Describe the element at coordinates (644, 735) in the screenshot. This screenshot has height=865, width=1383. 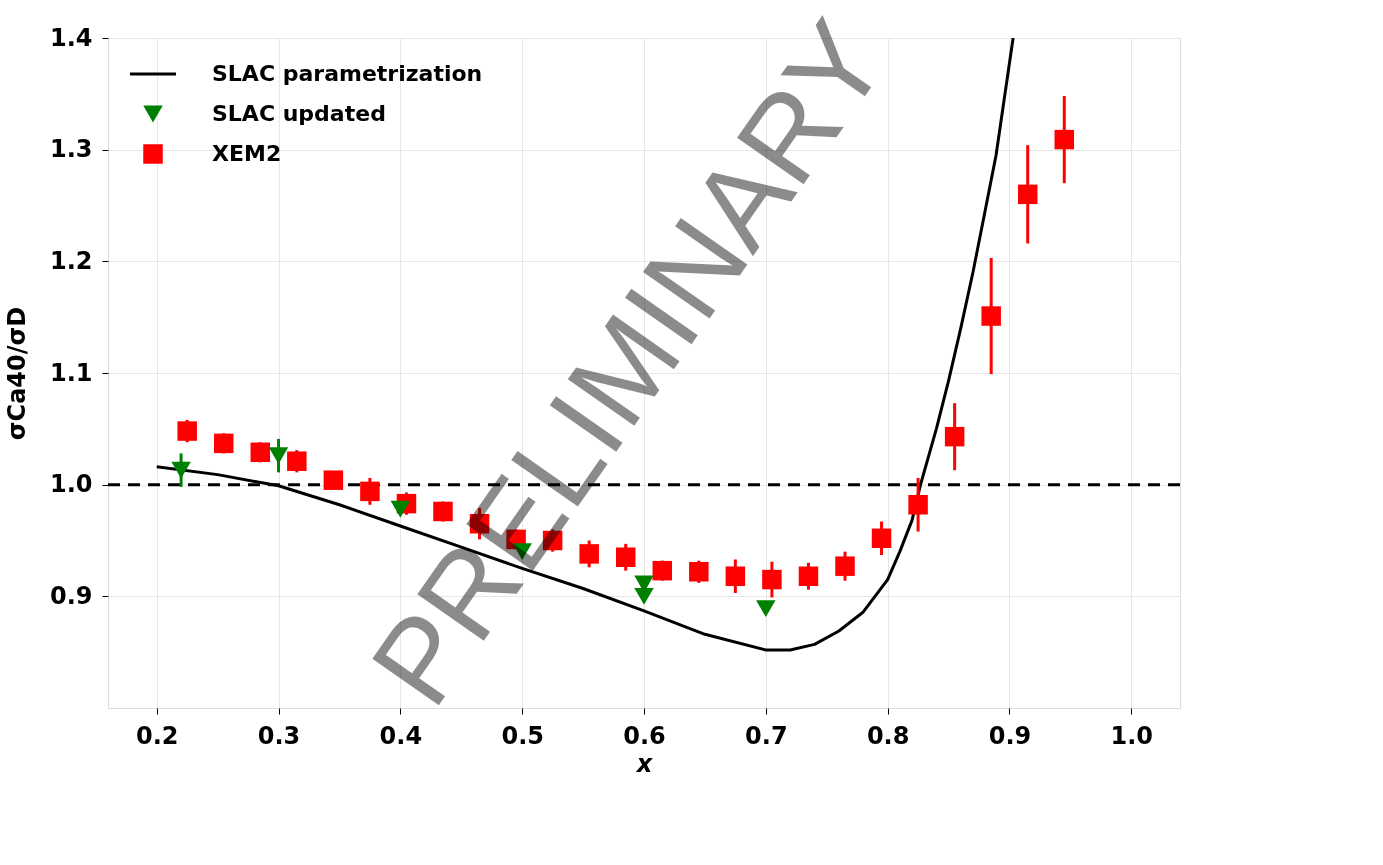
I see `x-tick-label: 0.6` at that location.